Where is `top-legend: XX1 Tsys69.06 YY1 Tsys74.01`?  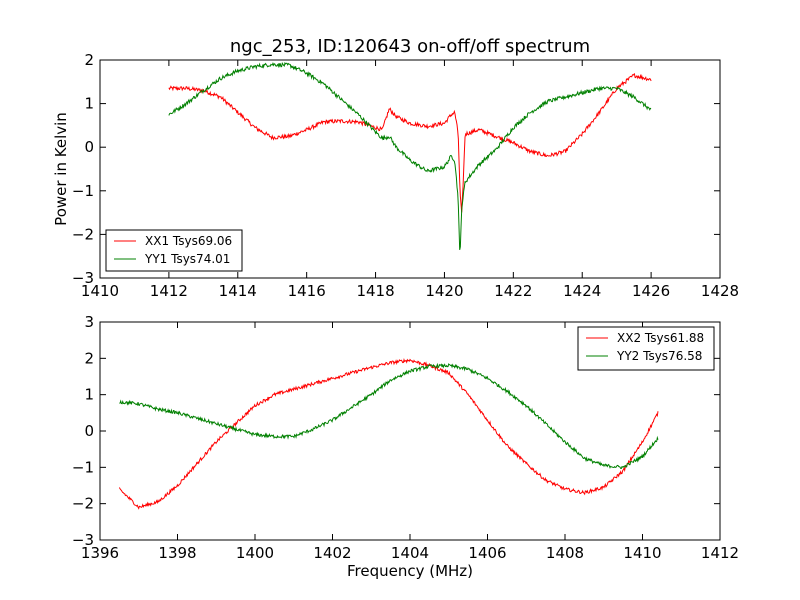
top-legend: XX1 Tsys69.06 YY1 Tsys74.01 is located at coordinates (174, 250).